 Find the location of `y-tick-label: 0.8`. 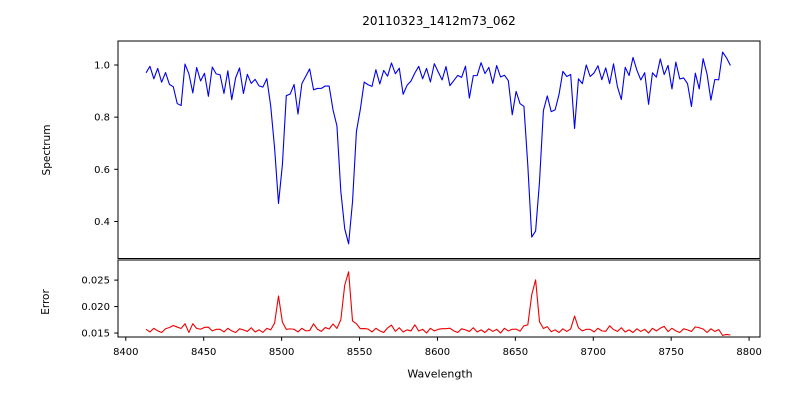

y-tick-label: 0.8 is located at coordinates (102, 118).